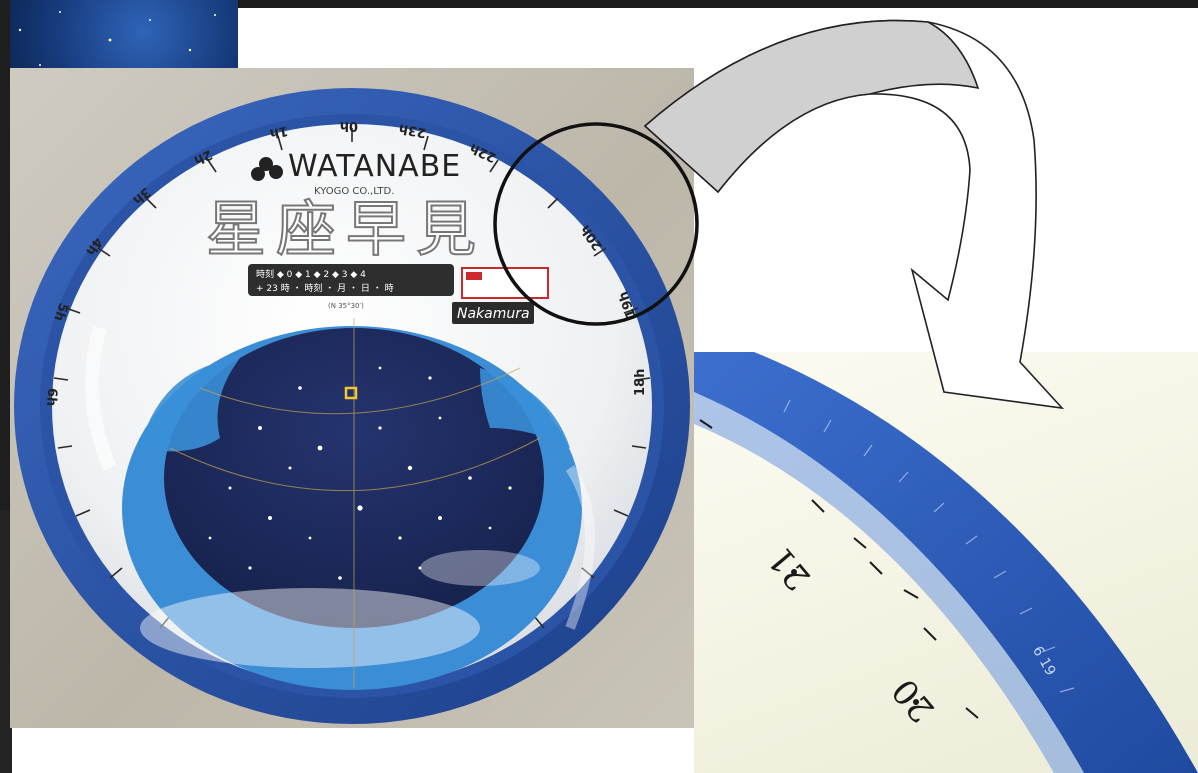  What do you see at coordinates (360, 473) in the screenshot?
I see `star-dots` at bounding box center [360, 473].